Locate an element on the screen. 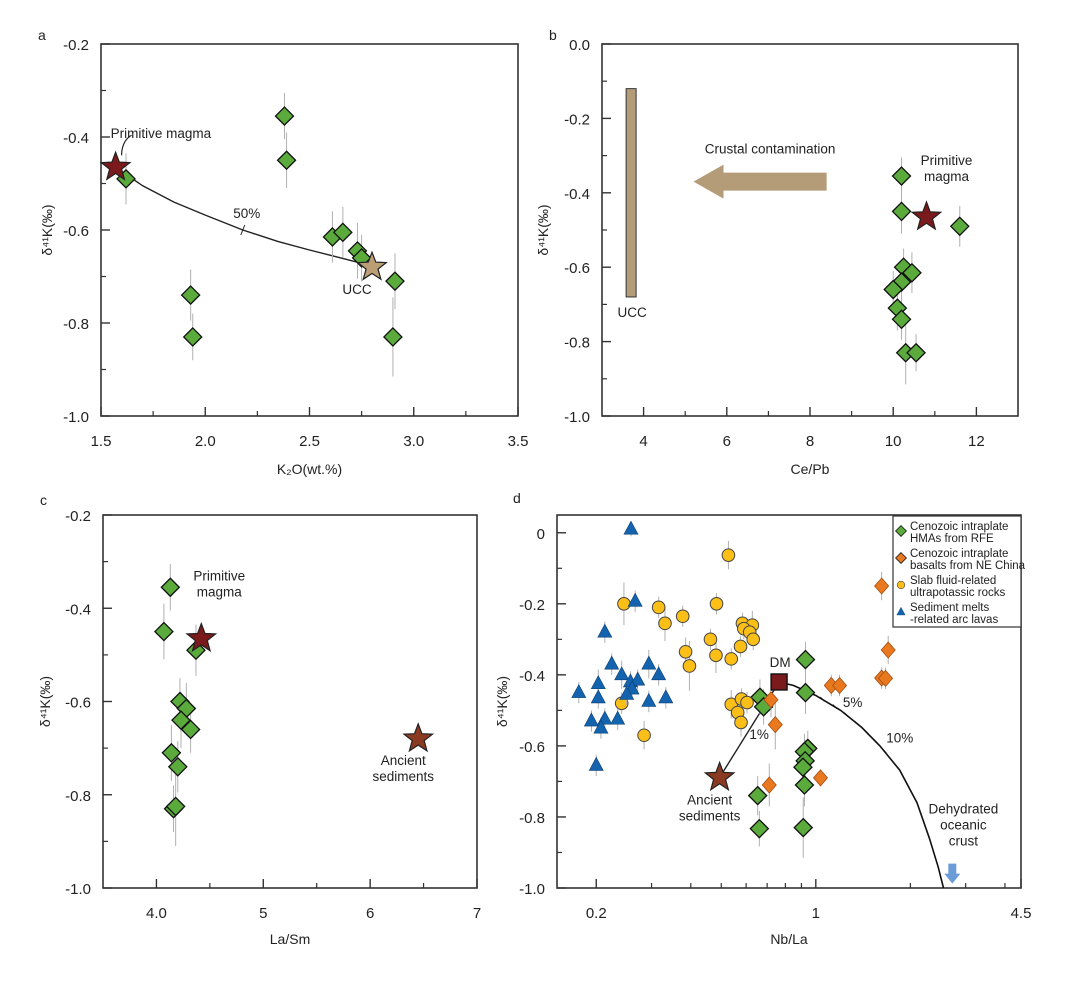  legend-label: Cenozoic intraplate is located at coordinates (959, 554).